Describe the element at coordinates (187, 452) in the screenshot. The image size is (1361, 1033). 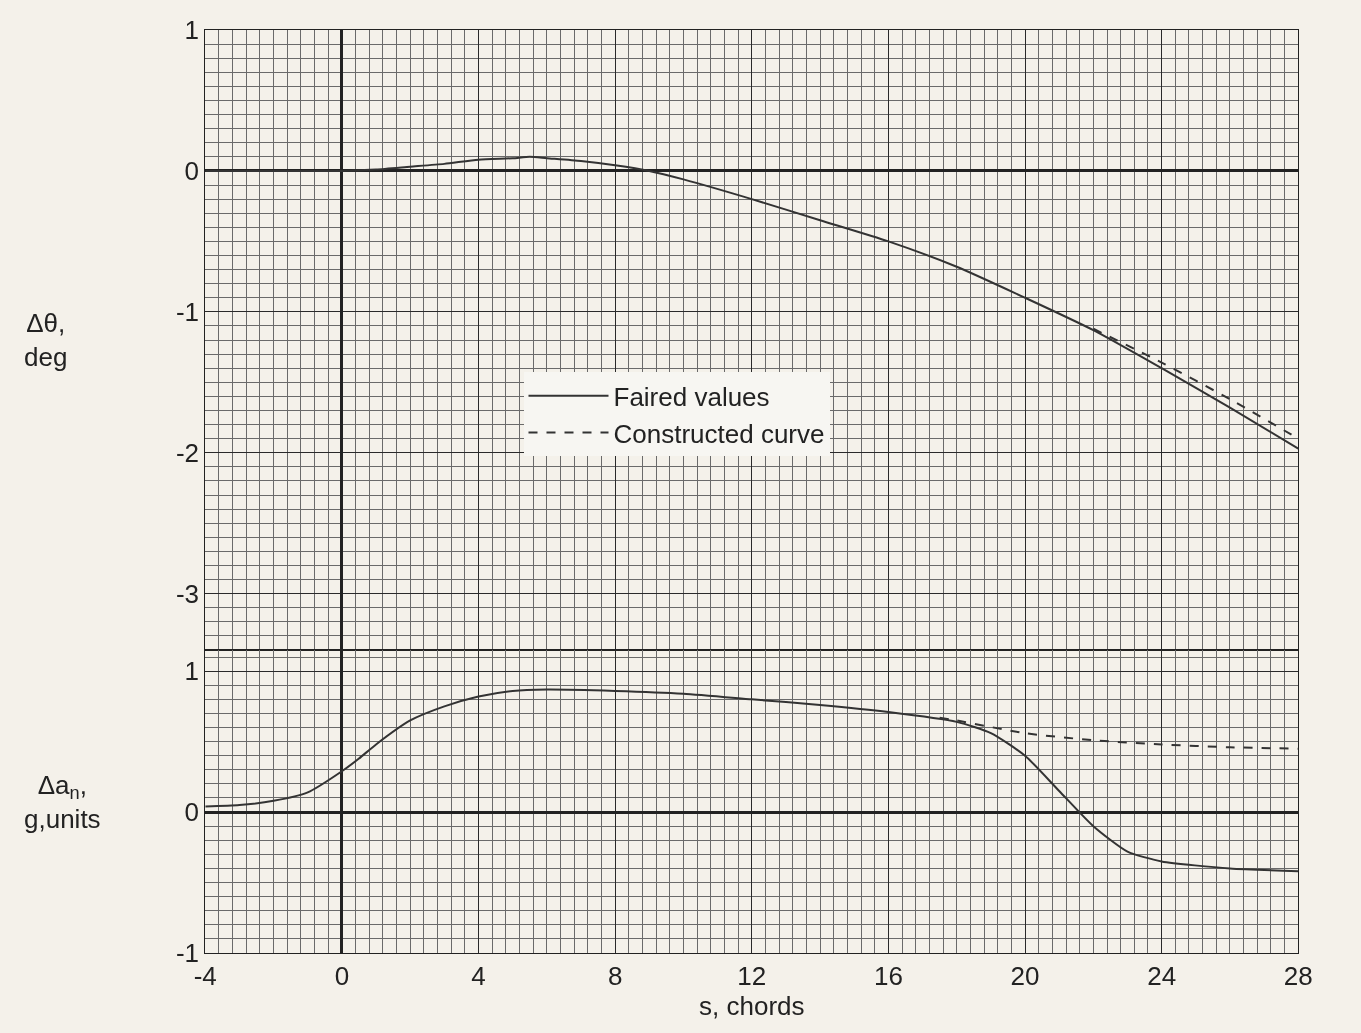
I see `y-tick-label: -2` at that location.